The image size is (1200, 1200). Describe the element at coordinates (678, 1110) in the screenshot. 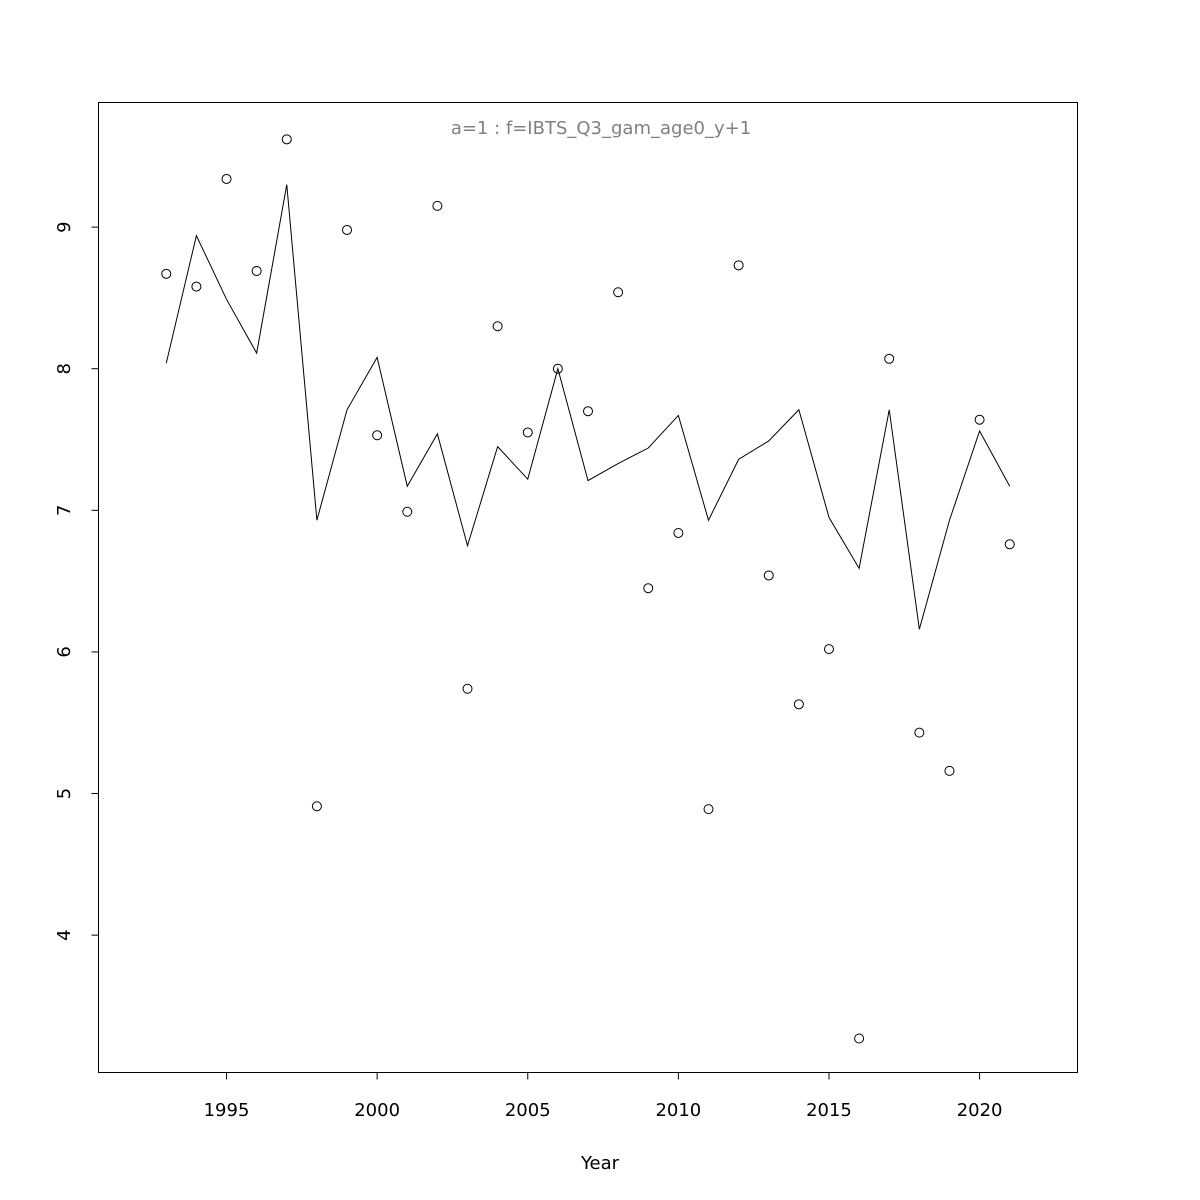

I see `x-tick-label: 2010` at that location.